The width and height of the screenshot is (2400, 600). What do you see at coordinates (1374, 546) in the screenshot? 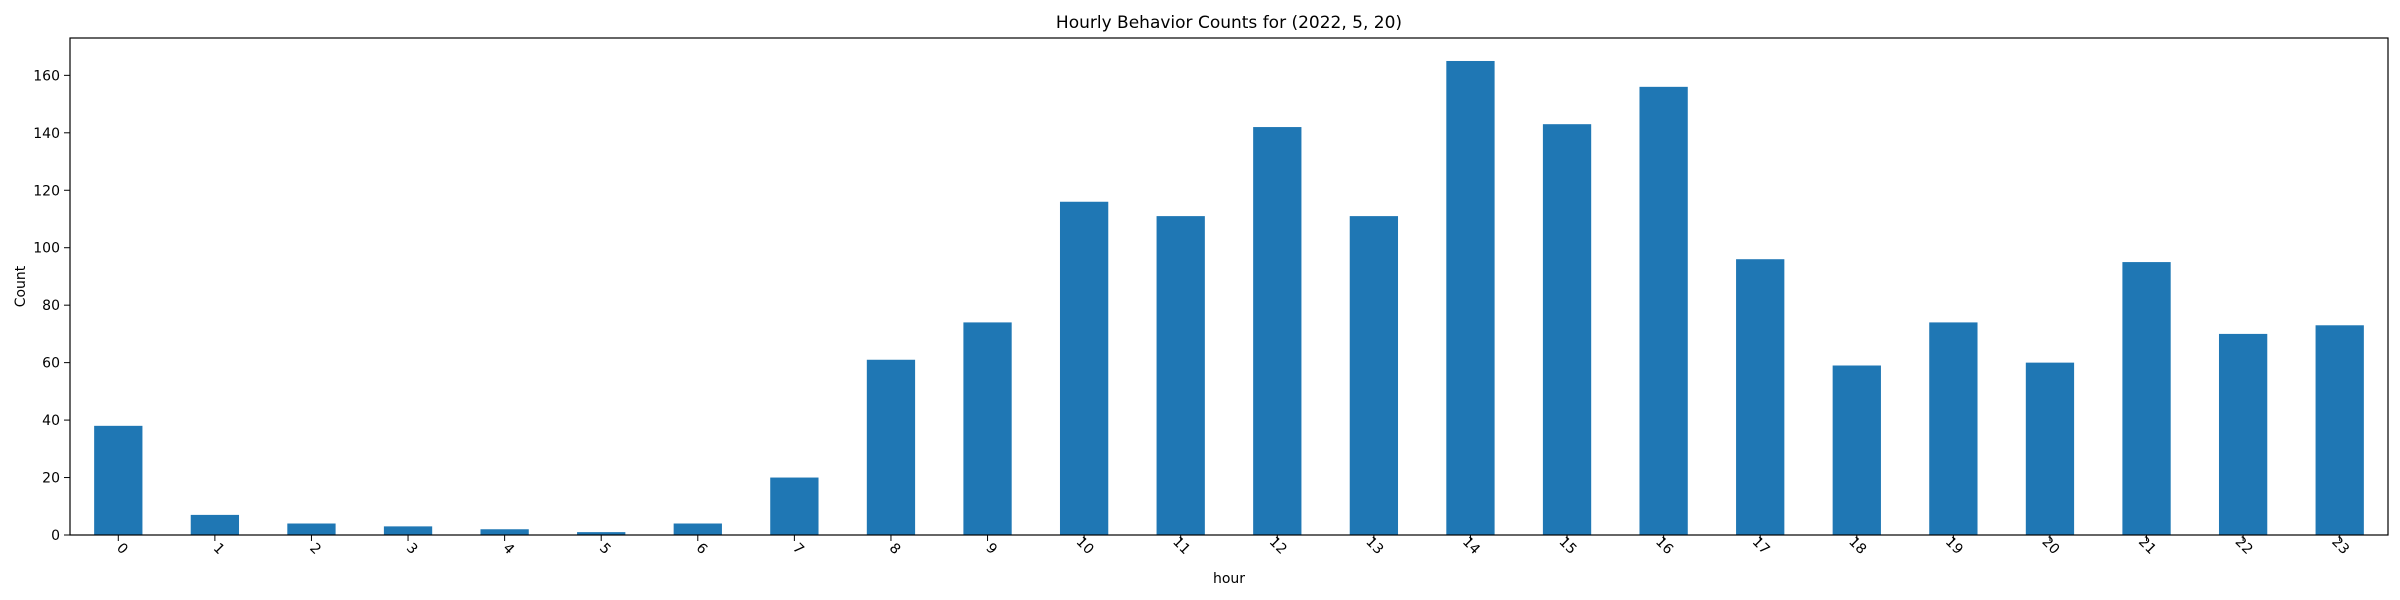
I see `x-tick-label: 13` at bounding box center [1374, 546].